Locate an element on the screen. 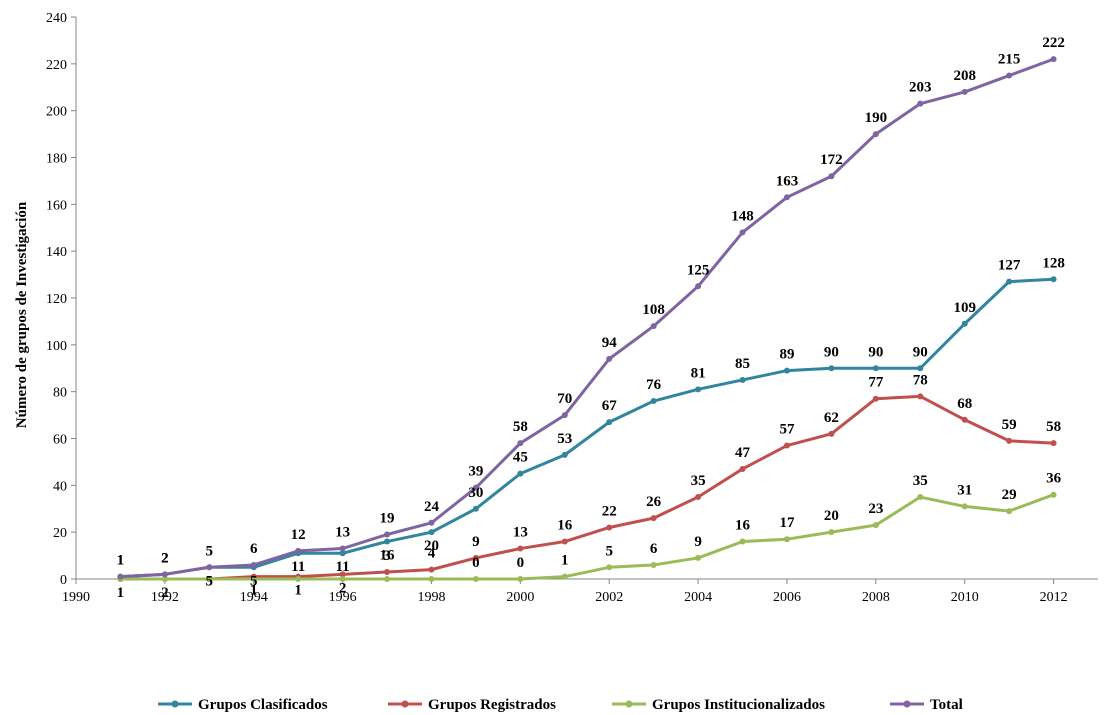  x-tick-label: 2000 is located at coordinates (520, 597).